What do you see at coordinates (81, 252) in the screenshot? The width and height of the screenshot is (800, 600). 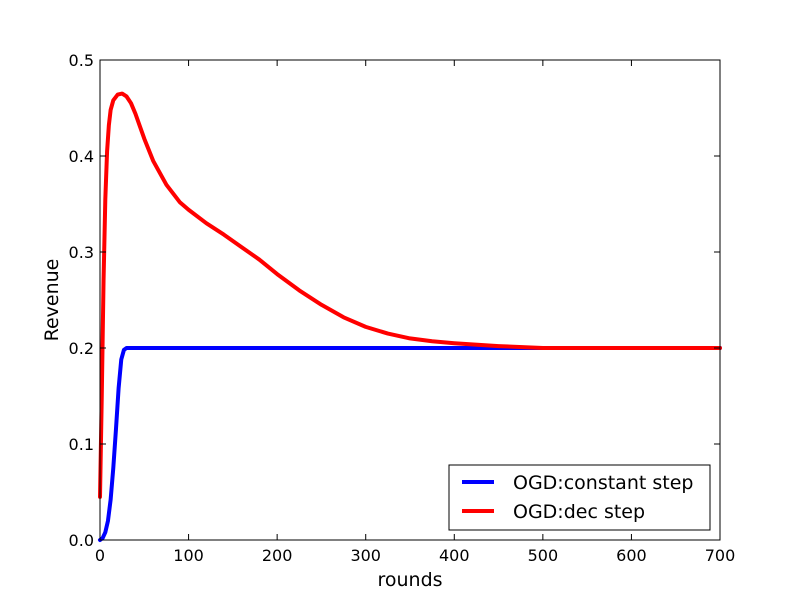 I see `y-tick-label: 0.3` at bounding box center [81, 252].